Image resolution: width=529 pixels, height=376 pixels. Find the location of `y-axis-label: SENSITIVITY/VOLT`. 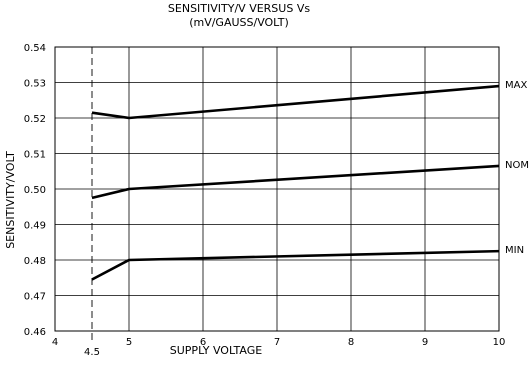

y-axis-label: SENSITIVITY/VOLT is located at coordinates (10, 200).